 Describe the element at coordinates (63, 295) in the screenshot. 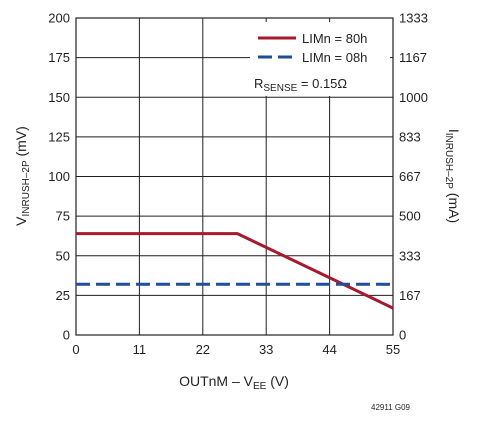

I see `left-tick-label: 25` at that location.